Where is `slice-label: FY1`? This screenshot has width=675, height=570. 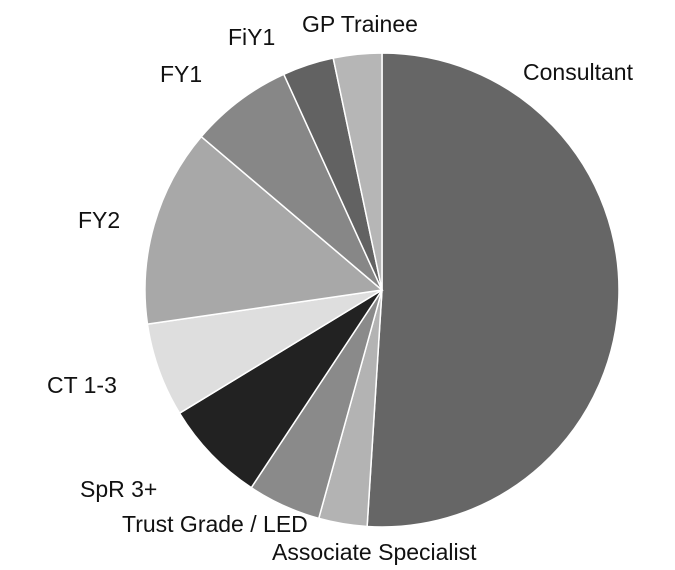 slice-label: FY1 is located at coordinates (181, 74).